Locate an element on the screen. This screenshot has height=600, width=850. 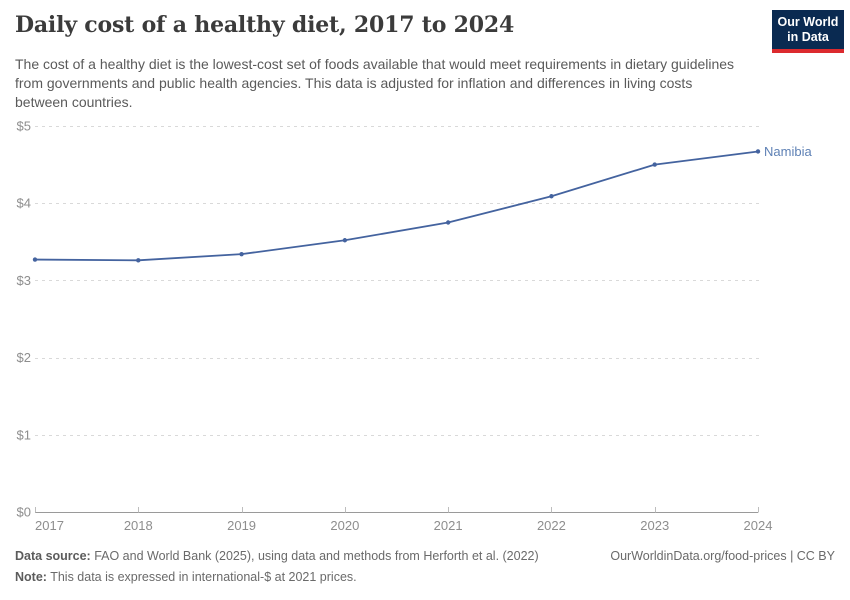
data-point-namibia-2018 is located at coordinates (138, 260).